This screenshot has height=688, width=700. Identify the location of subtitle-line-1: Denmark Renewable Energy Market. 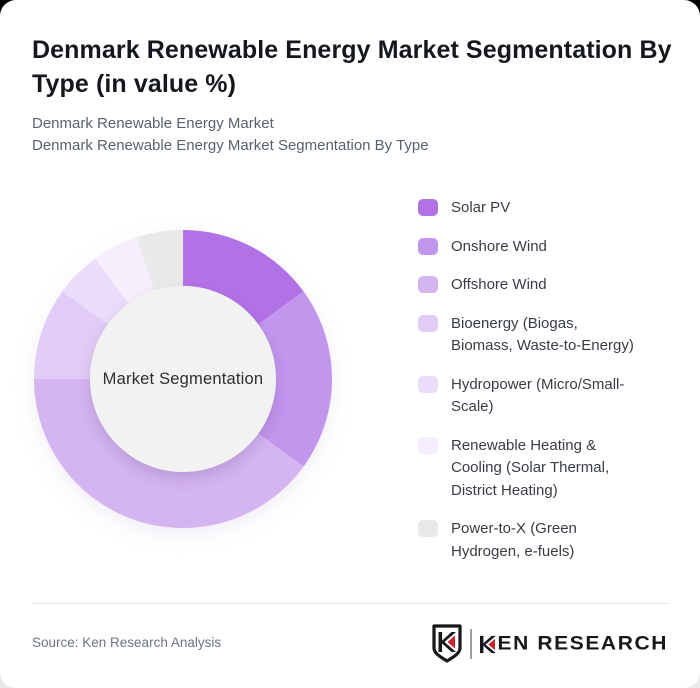
(153, 123).